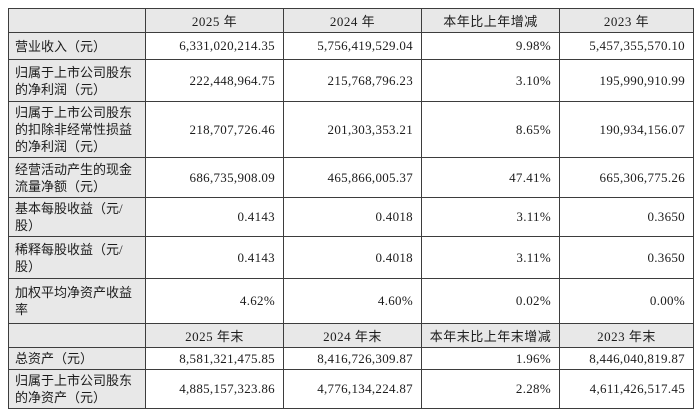 The height and width of the screenshot is (409, 700). I want to click on cell-value: 1.96%, so click(490, 358).